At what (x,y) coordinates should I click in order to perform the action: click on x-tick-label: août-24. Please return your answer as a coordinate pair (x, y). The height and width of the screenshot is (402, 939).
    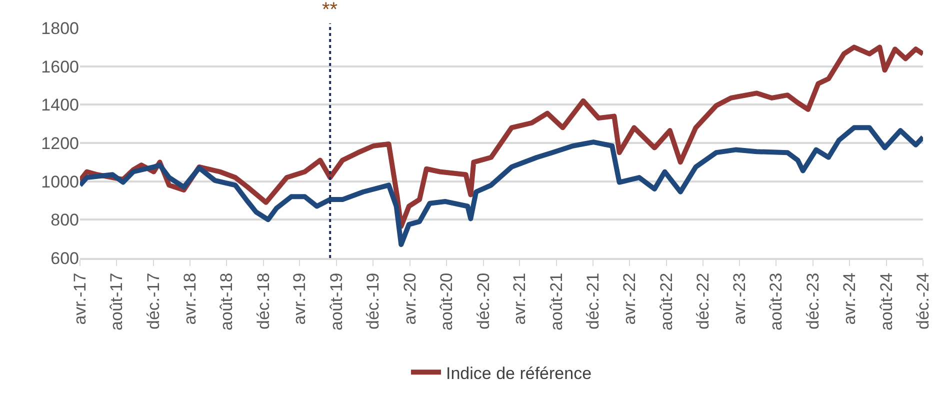
    Looking at the image, I should click on (886, 301).